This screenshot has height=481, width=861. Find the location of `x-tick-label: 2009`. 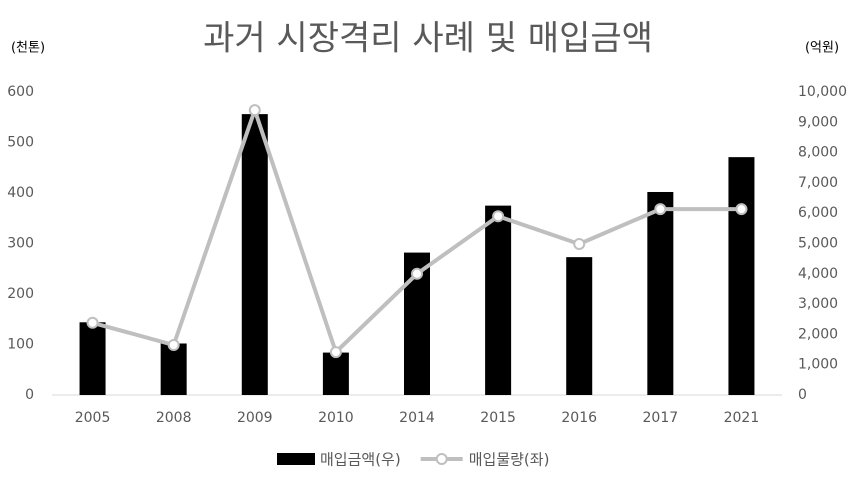

x-tick-label: 2009 is located at coordinates (255, 418).